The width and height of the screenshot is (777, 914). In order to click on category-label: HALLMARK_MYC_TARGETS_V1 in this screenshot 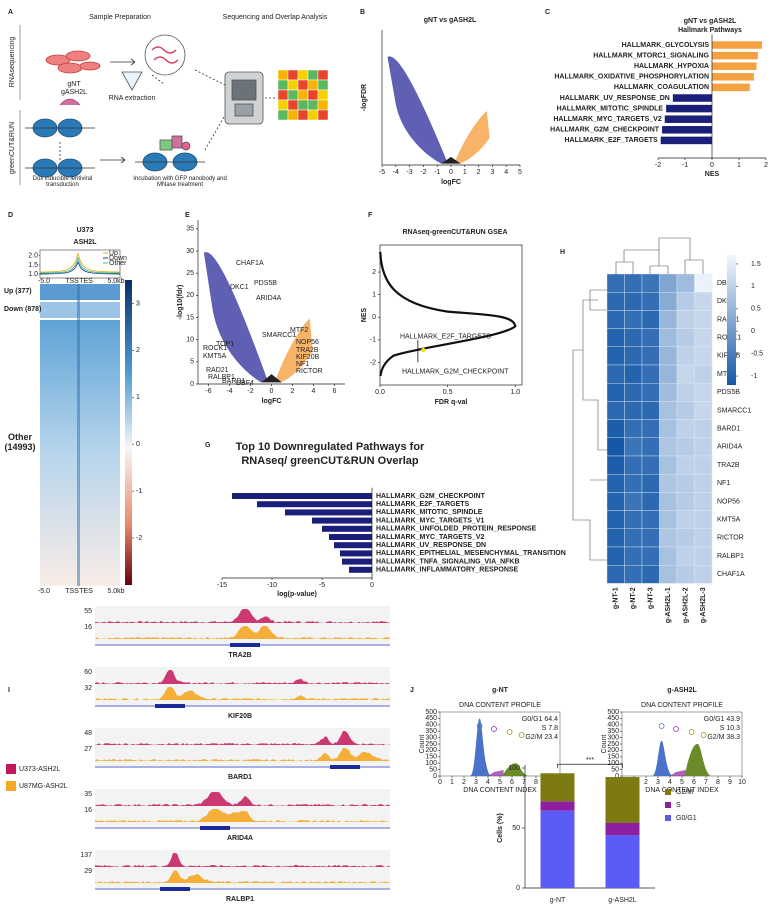, I will do `click(430, 520)`.